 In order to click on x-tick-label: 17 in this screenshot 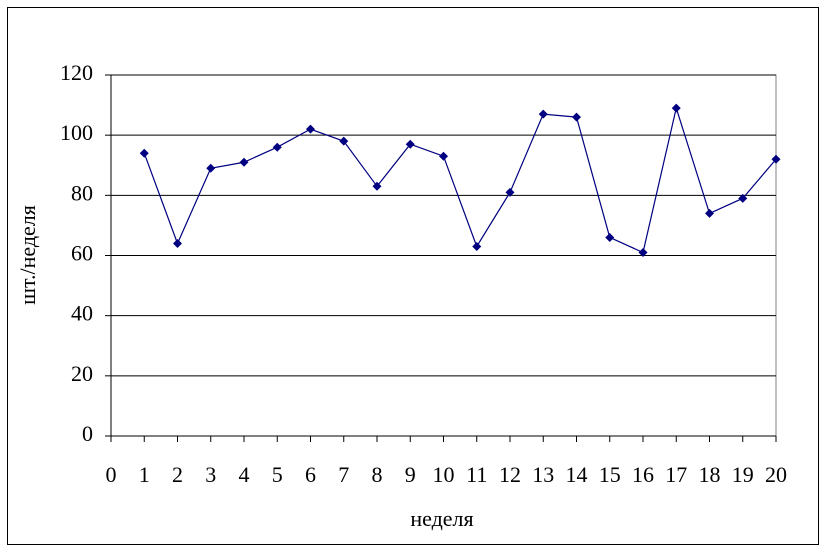, I will do `click(676, 474)`.